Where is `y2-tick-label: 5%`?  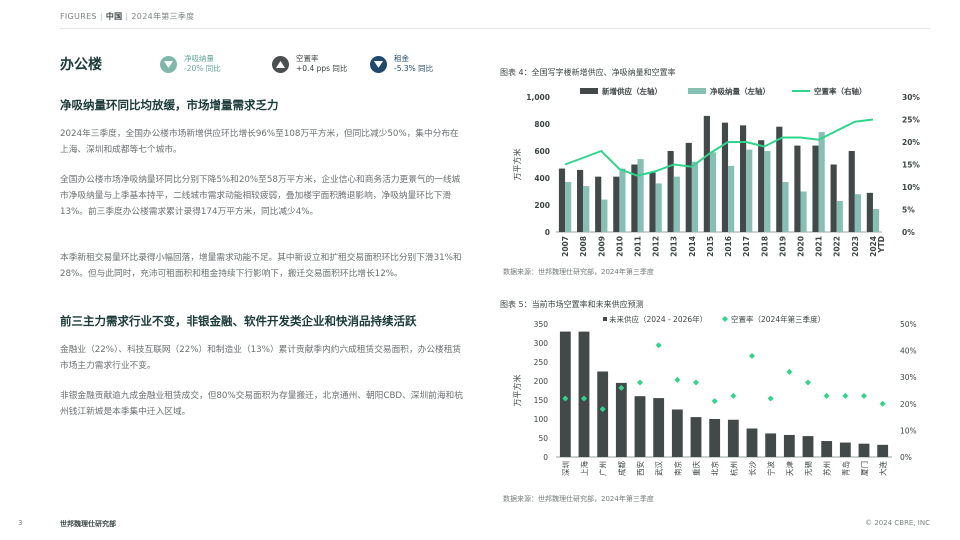
y2-tick-label: 5% is located at coordinates (908, 210).